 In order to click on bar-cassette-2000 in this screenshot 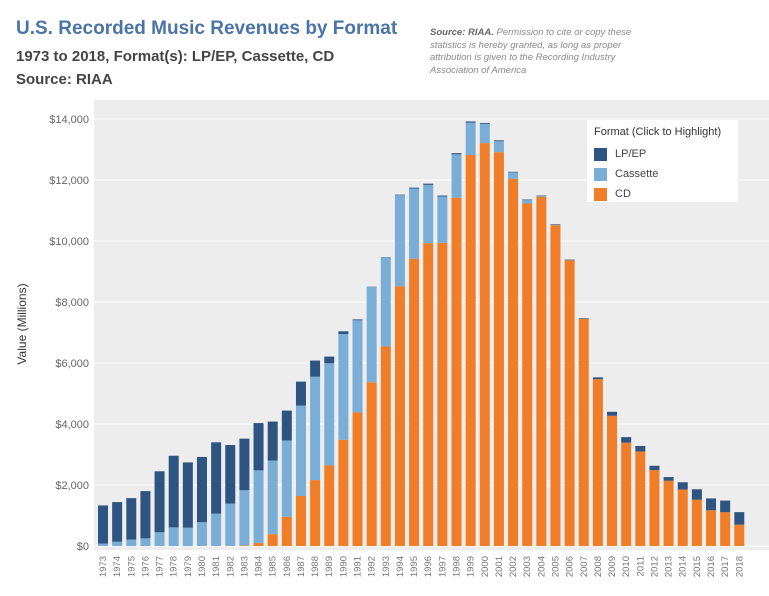, I will do `click(484, 133)`.